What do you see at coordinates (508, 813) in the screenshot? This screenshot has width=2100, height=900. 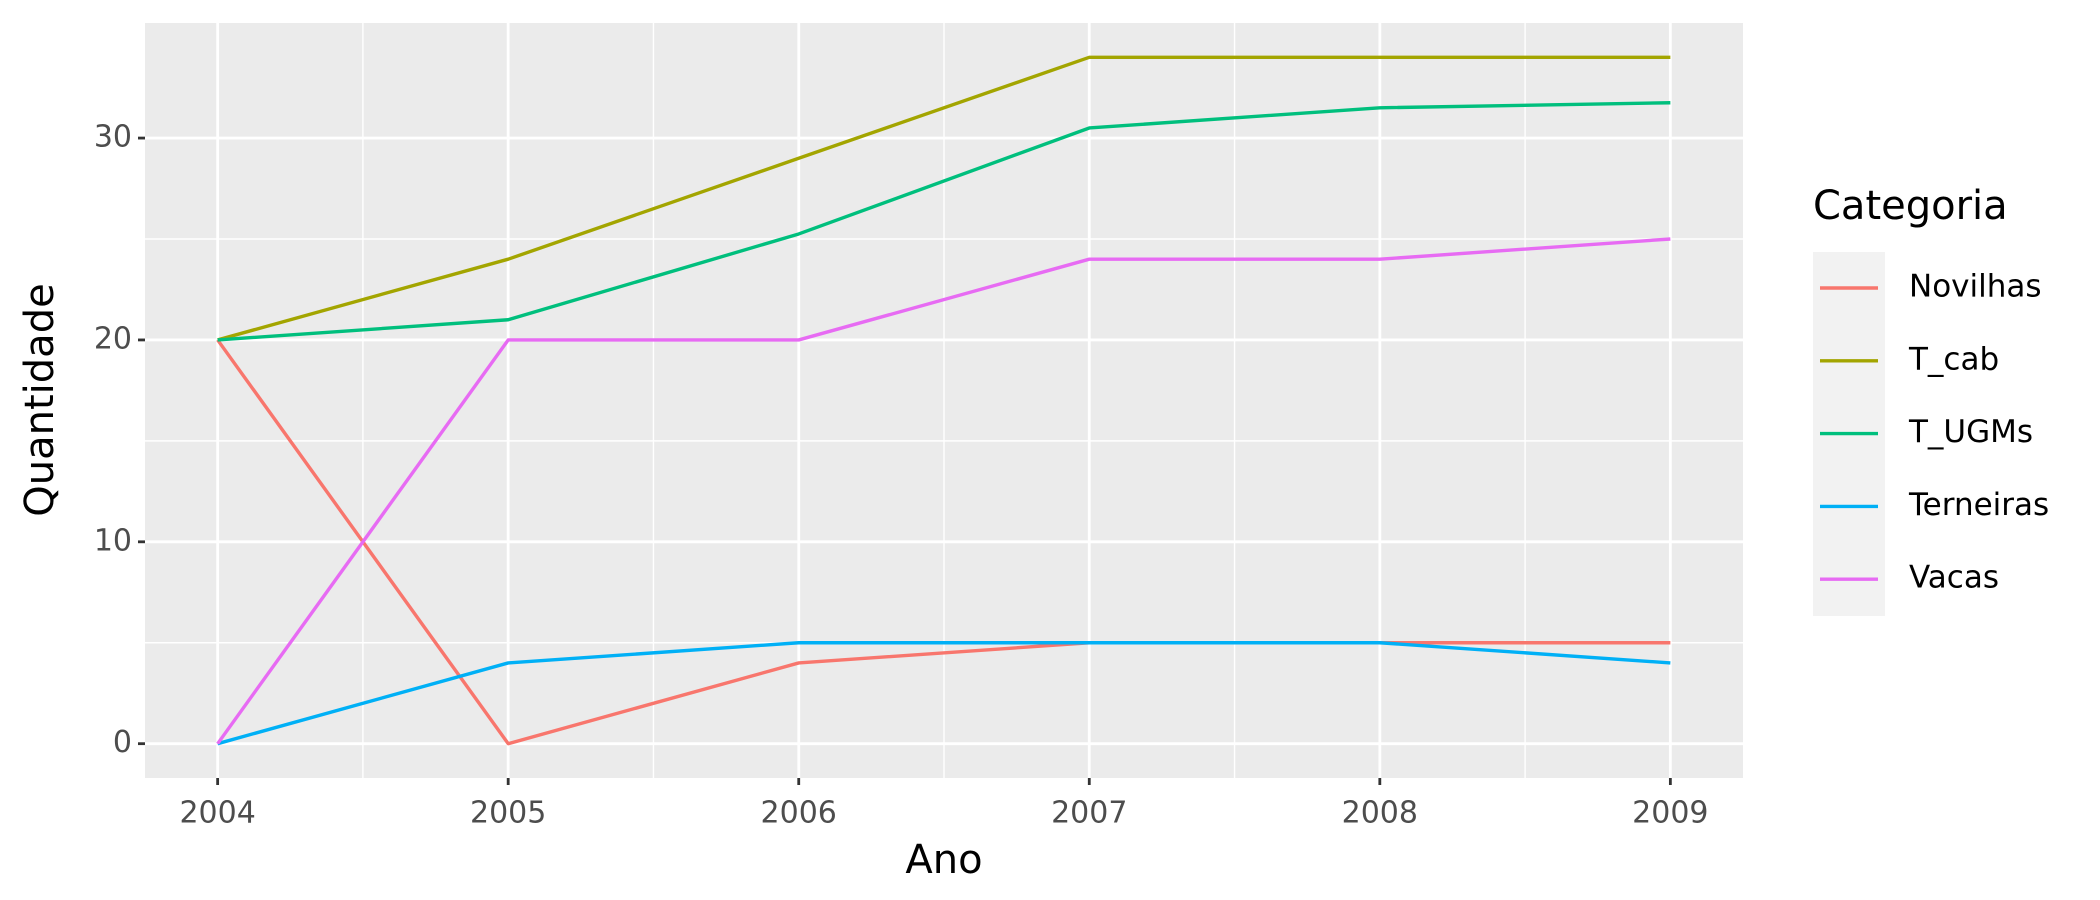 I see `x-tick-label: 2005` at bounding box center [508, 813].